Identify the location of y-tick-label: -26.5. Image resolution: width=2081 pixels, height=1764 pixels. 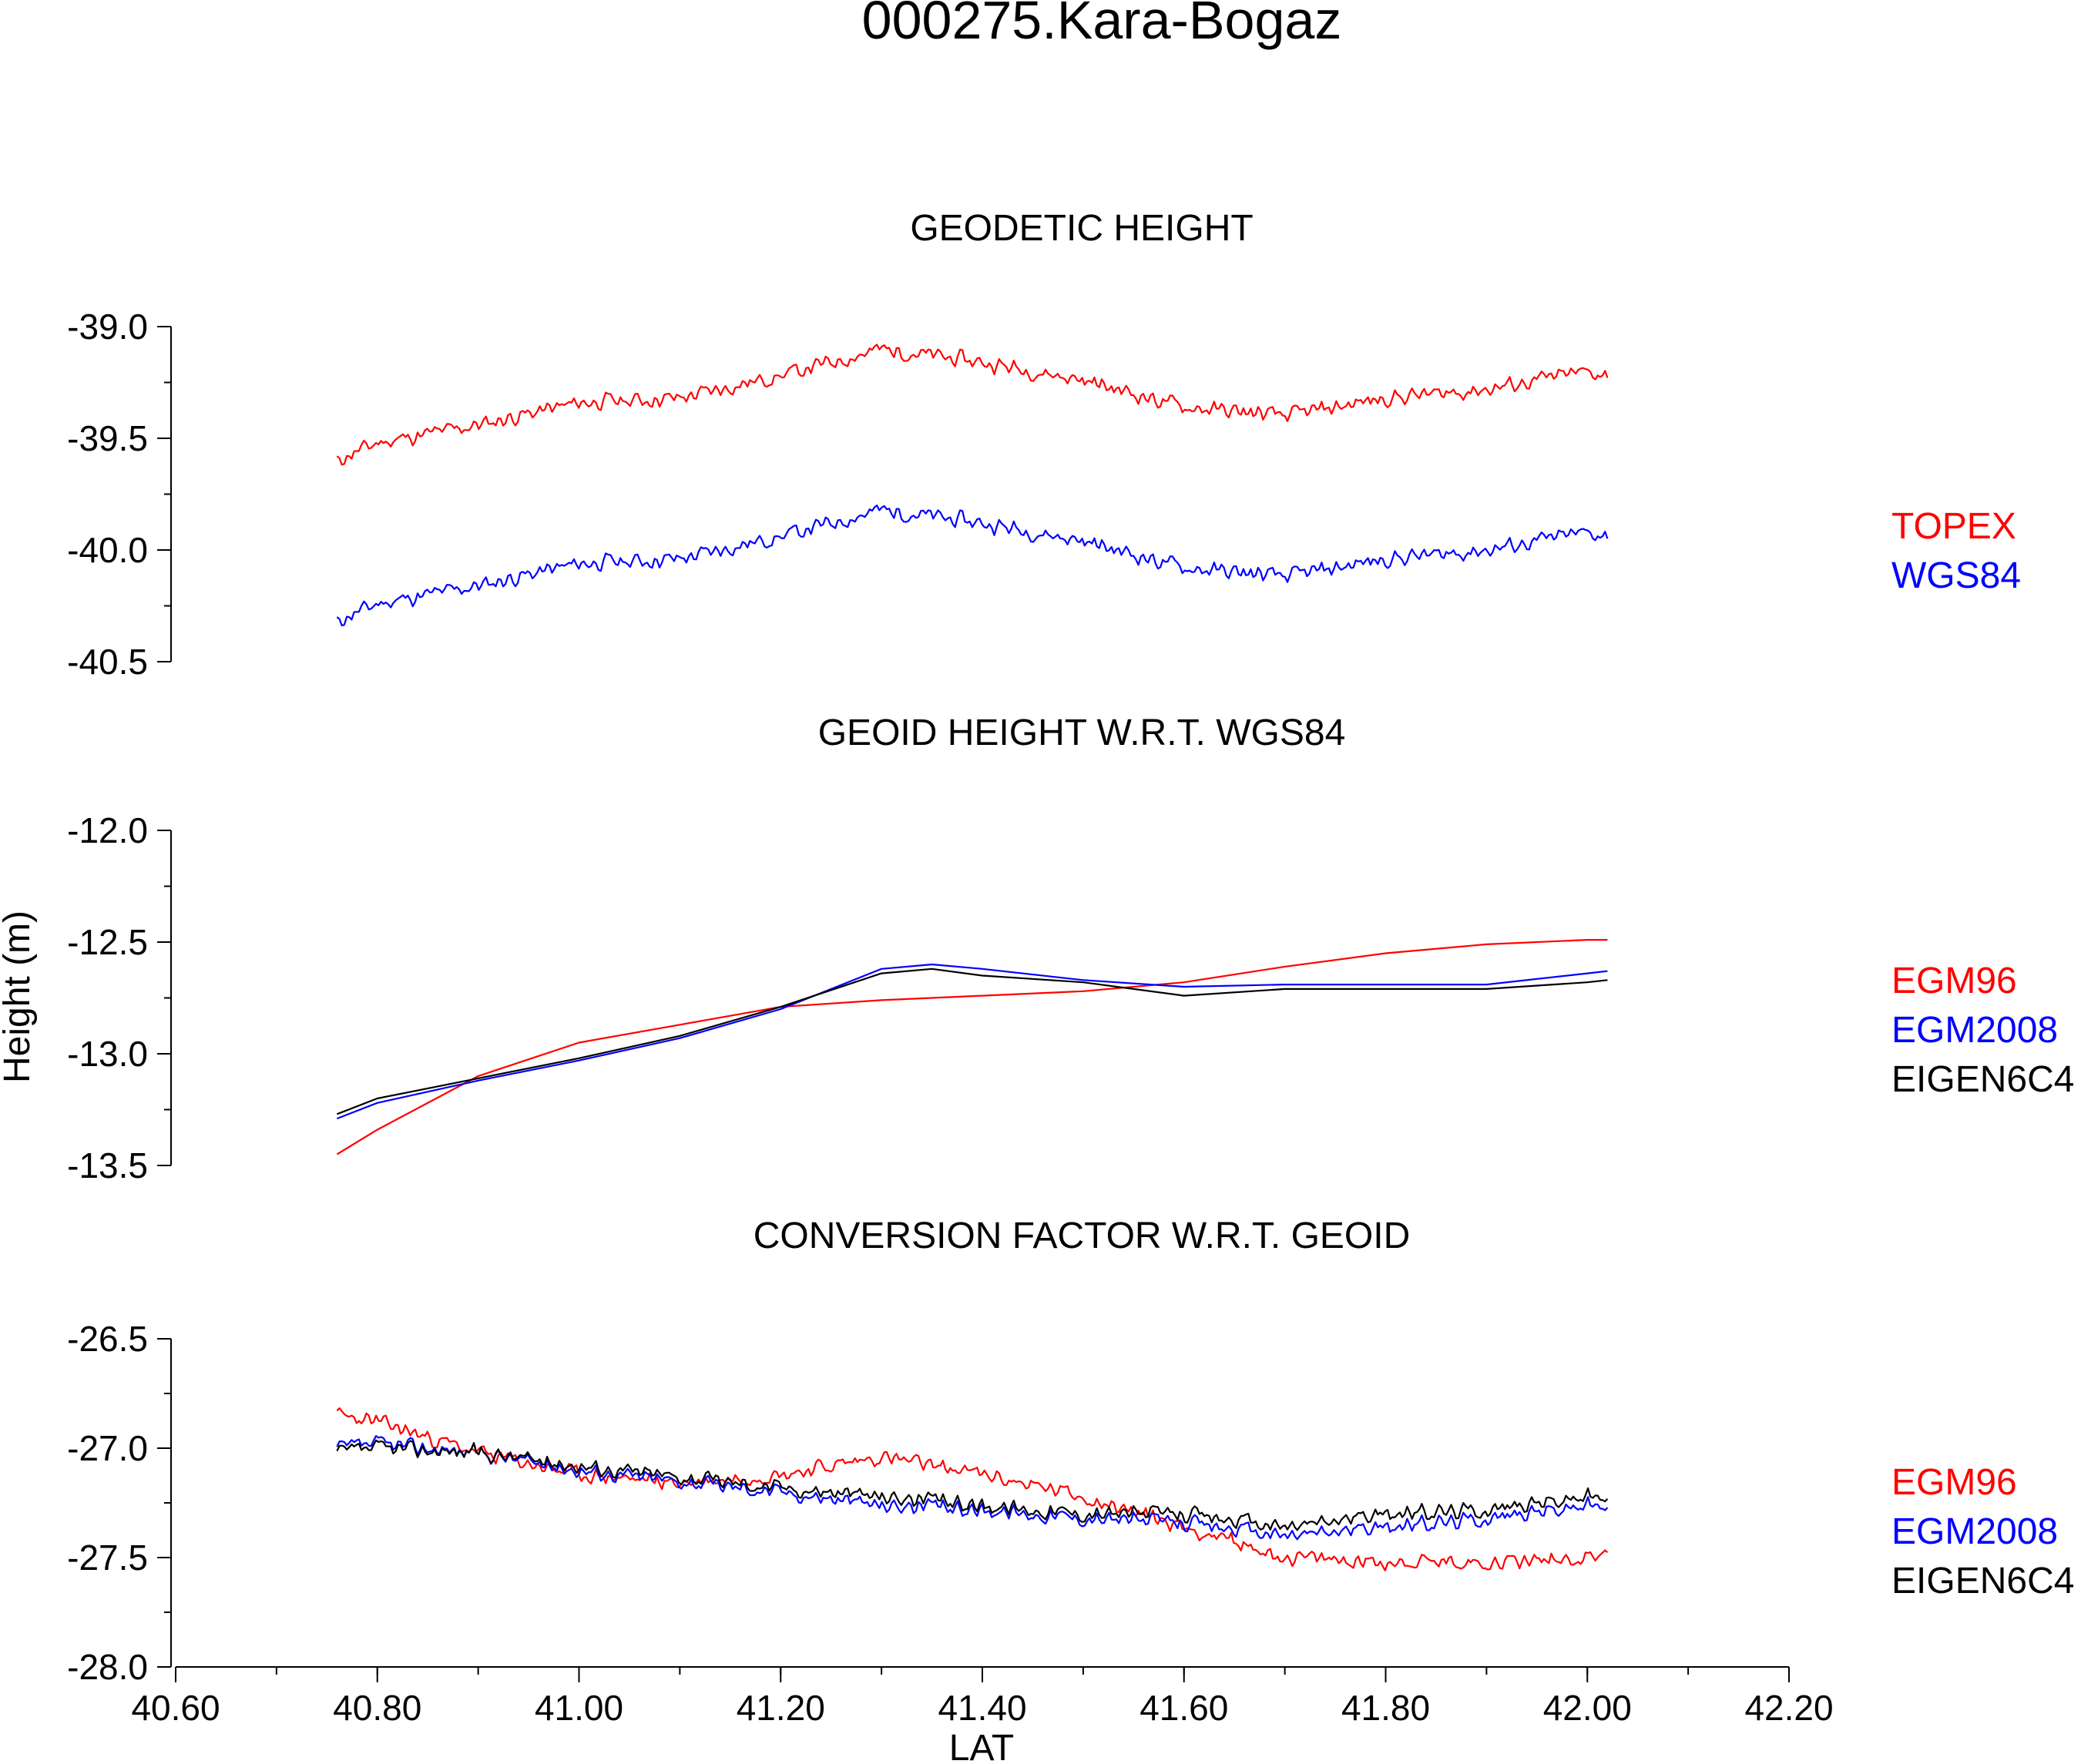
(108, 1339).